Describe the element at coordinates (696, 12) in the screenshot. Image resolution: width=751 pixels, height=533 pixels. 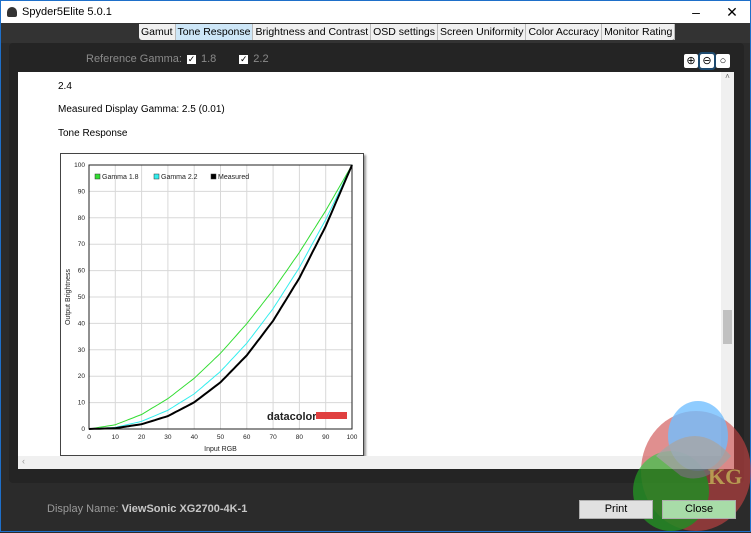
I see `minimize-icon: –` at that location.